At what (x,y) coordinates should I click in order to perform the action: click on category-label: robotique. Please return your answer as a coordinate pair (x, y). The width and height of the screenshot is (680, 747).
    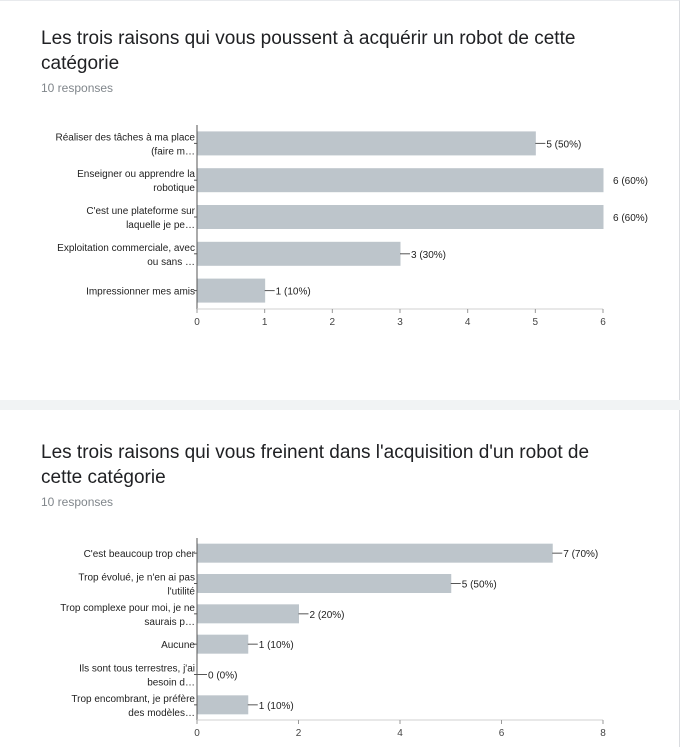
    Looking at the image, I should click on (174, 188).